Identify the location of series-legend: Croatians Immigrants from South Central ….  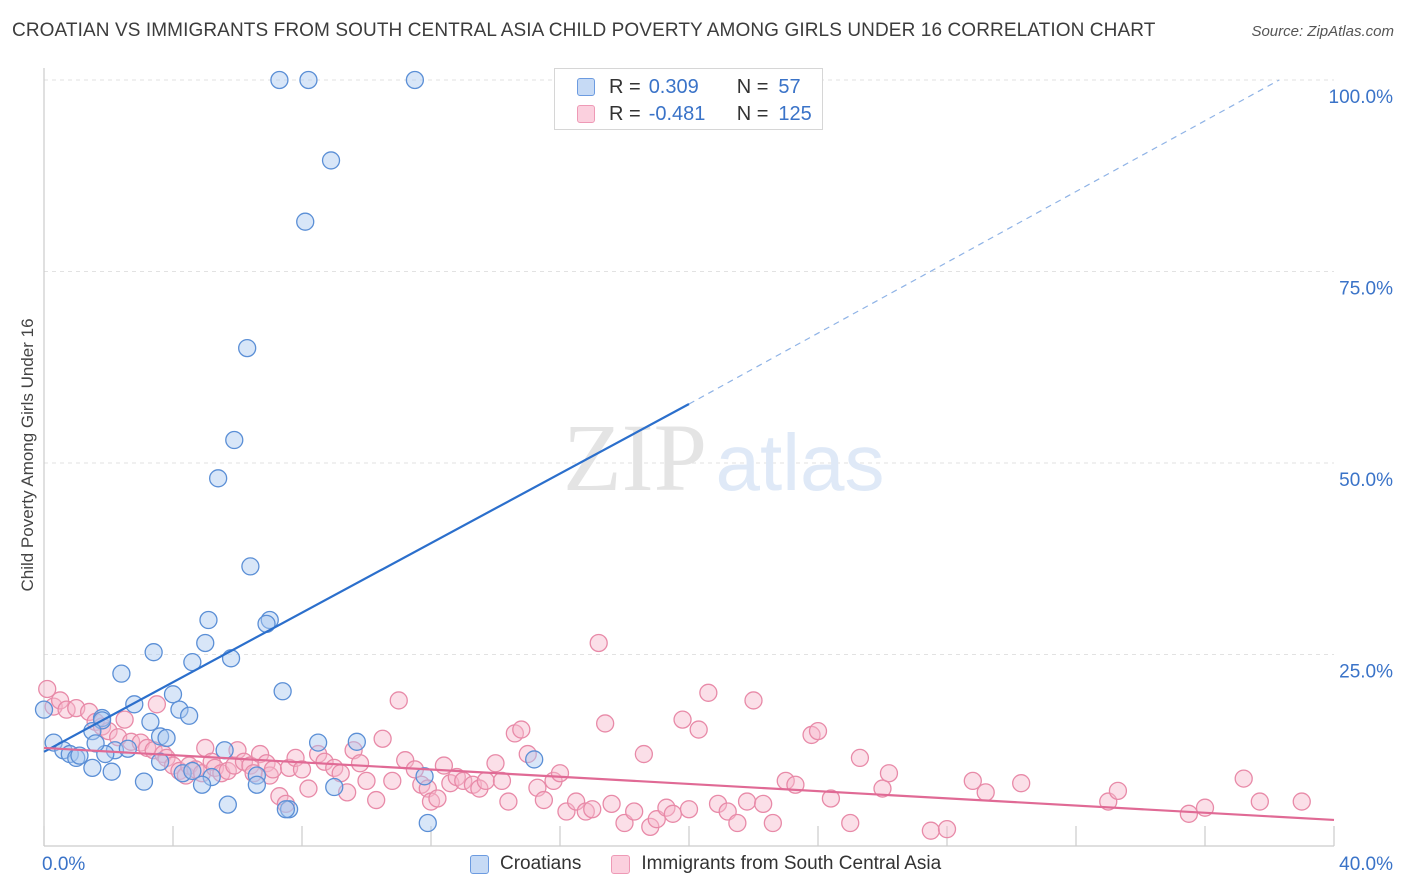
(720, 864).